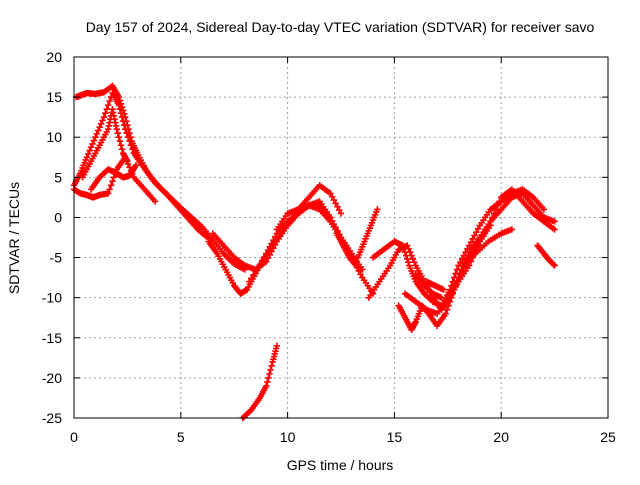  Describe the element at coordinates (288, 437) in the screenshot. I see `x-tick-label: 10` at that location.